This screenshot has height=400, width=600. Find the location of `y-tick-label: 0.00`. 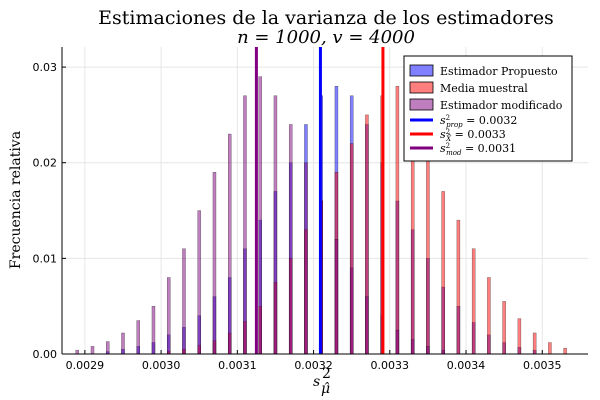

y-tick-label: 0.00 is located at coordinates (45, 354).